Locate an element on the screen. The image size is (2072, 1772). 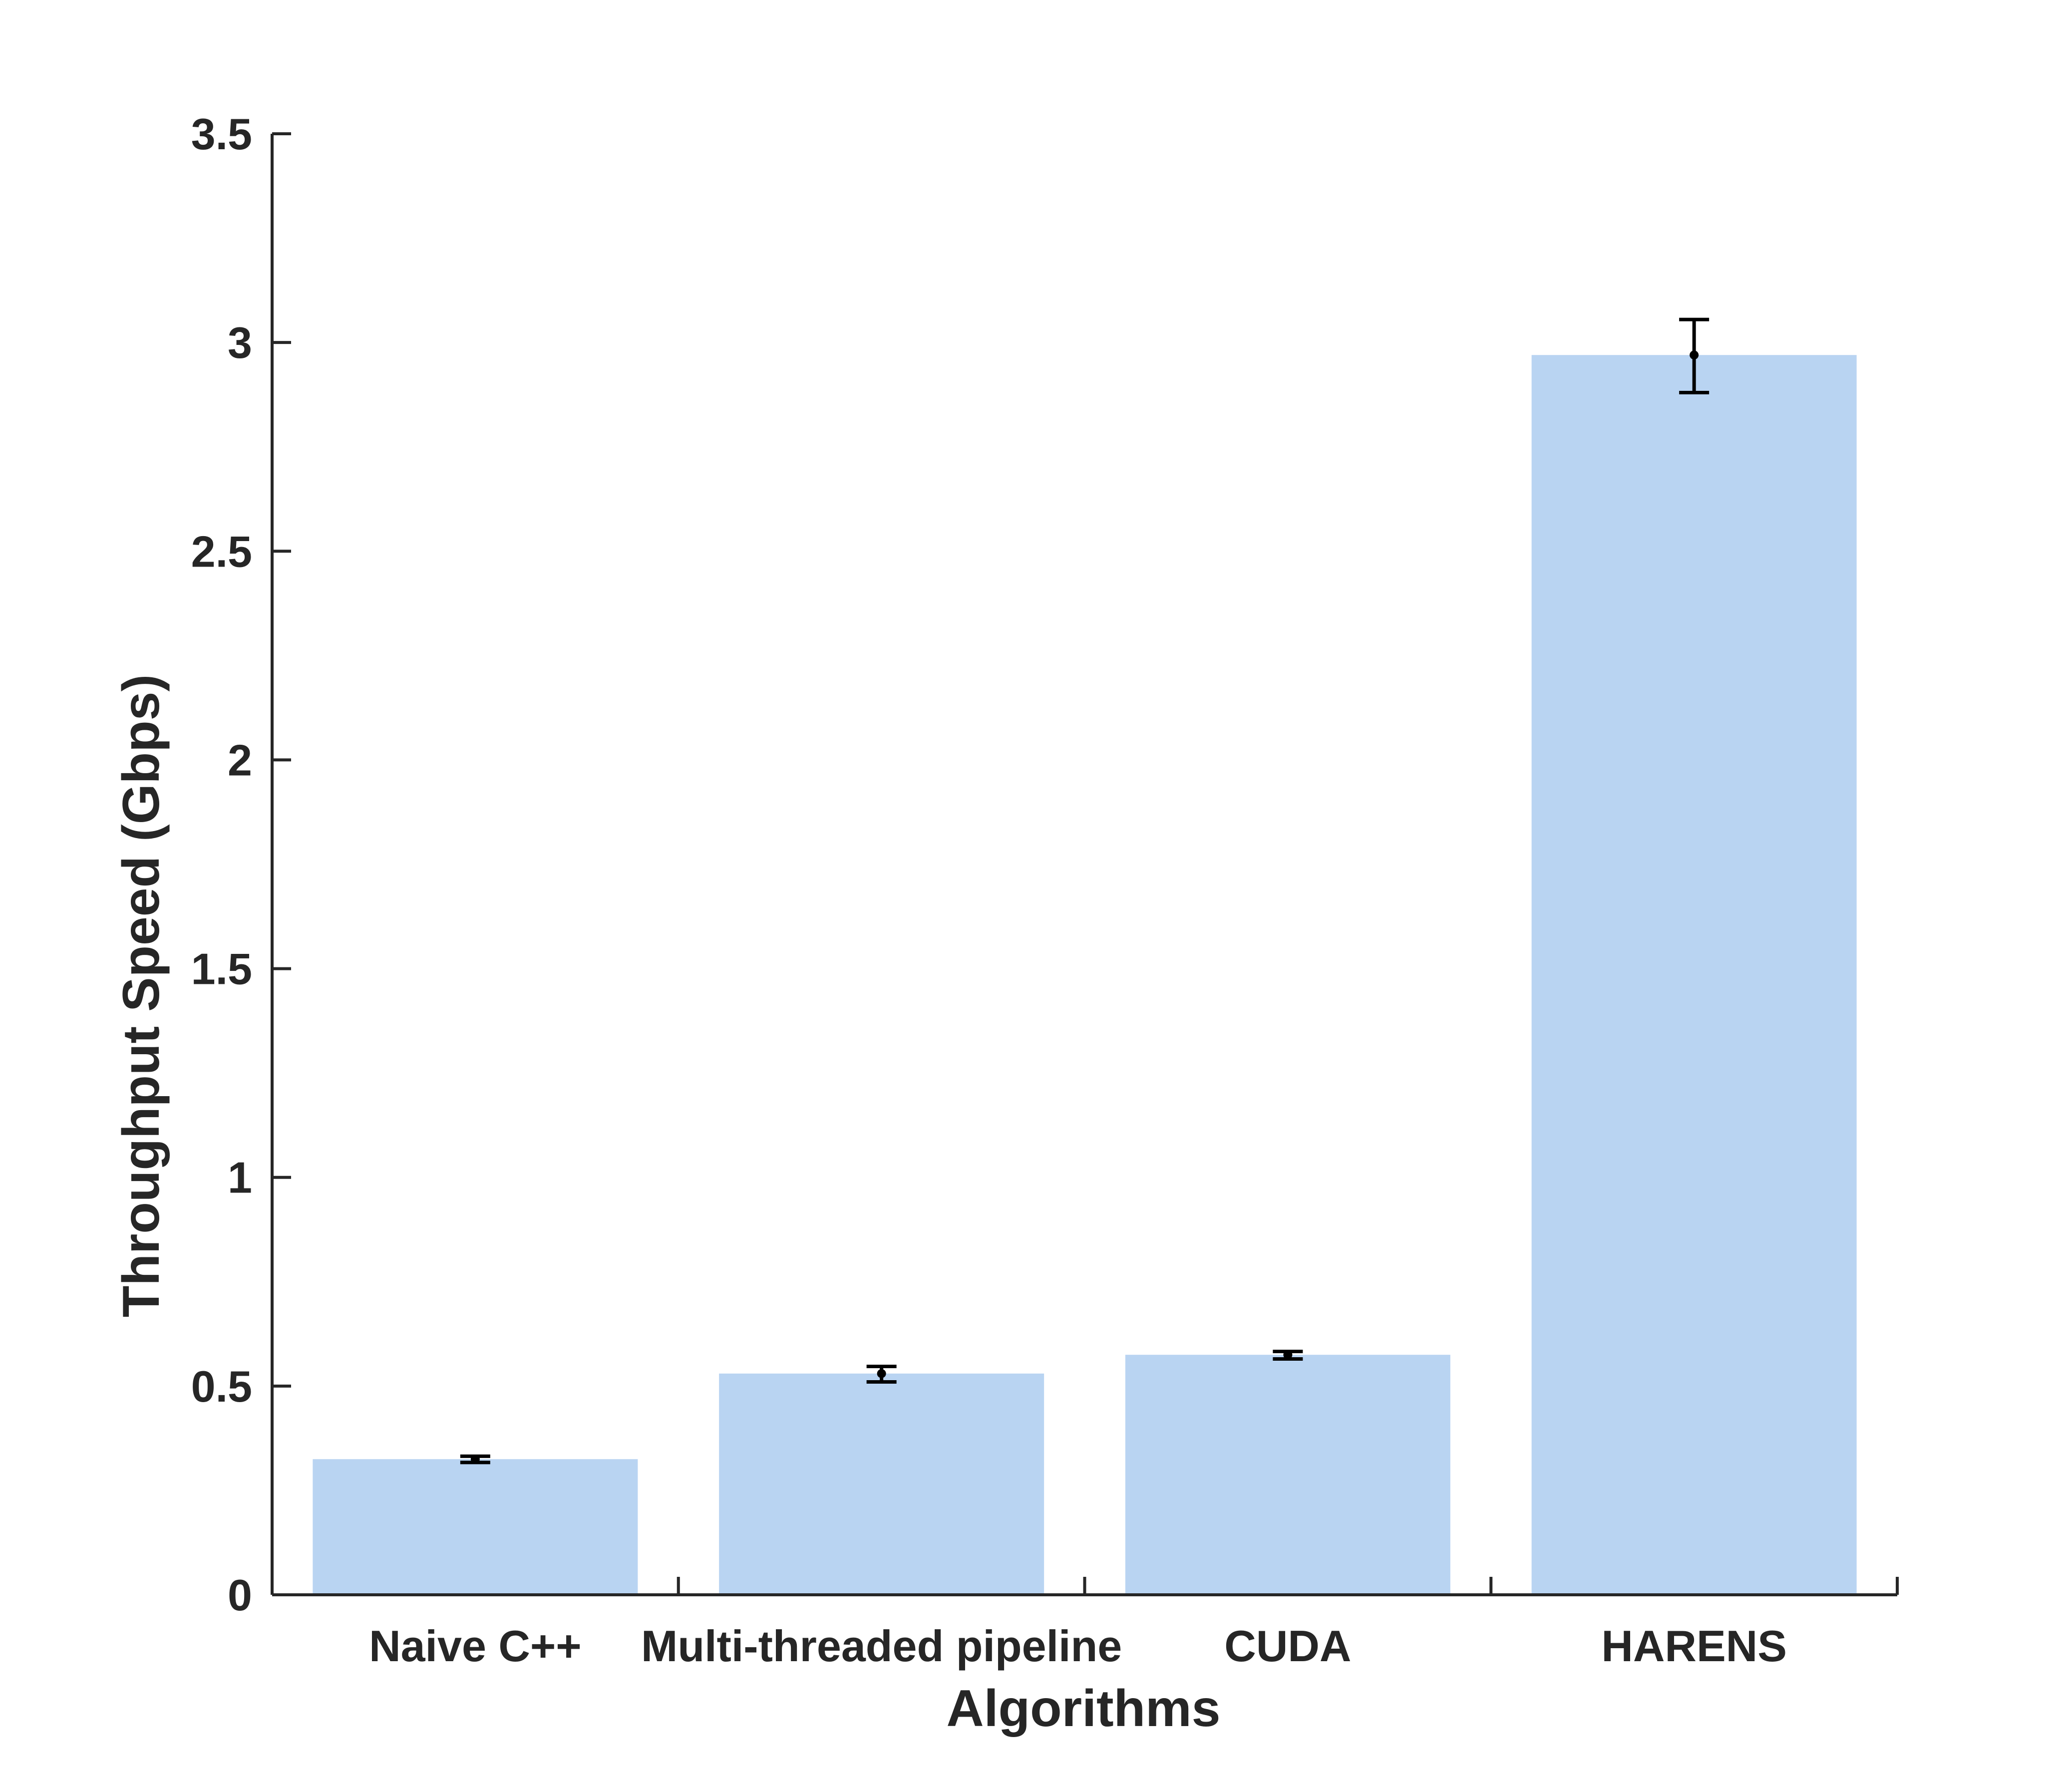
x-tick-label: Multi-threaded pipeline is located at coordinates (882, 1646).